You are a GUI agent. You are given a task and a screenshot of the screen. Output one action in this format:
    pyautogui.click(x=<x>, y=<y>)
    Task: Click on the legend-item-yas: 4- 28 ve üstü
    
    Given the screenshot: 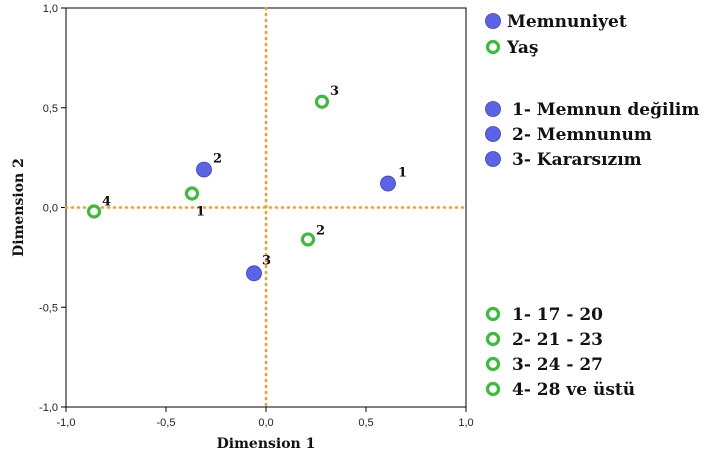 What is the action you would take?
    pyautogui.click(x=573, y=390)
    